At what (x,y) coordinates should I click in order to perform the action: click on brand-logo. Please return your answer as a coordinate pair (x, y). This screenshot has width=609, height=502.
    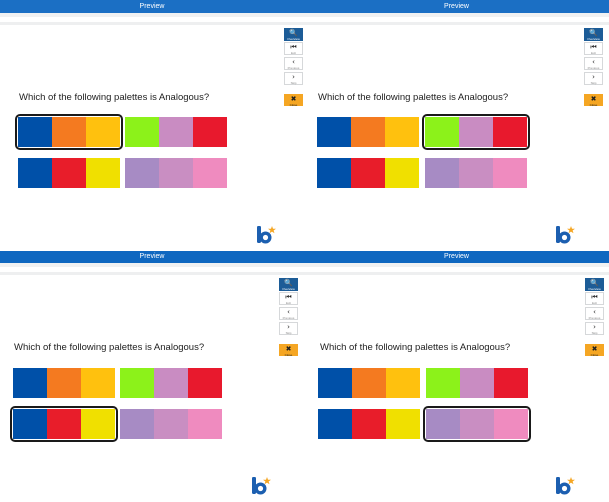
    Looking at the image, I should click on (565, 486).